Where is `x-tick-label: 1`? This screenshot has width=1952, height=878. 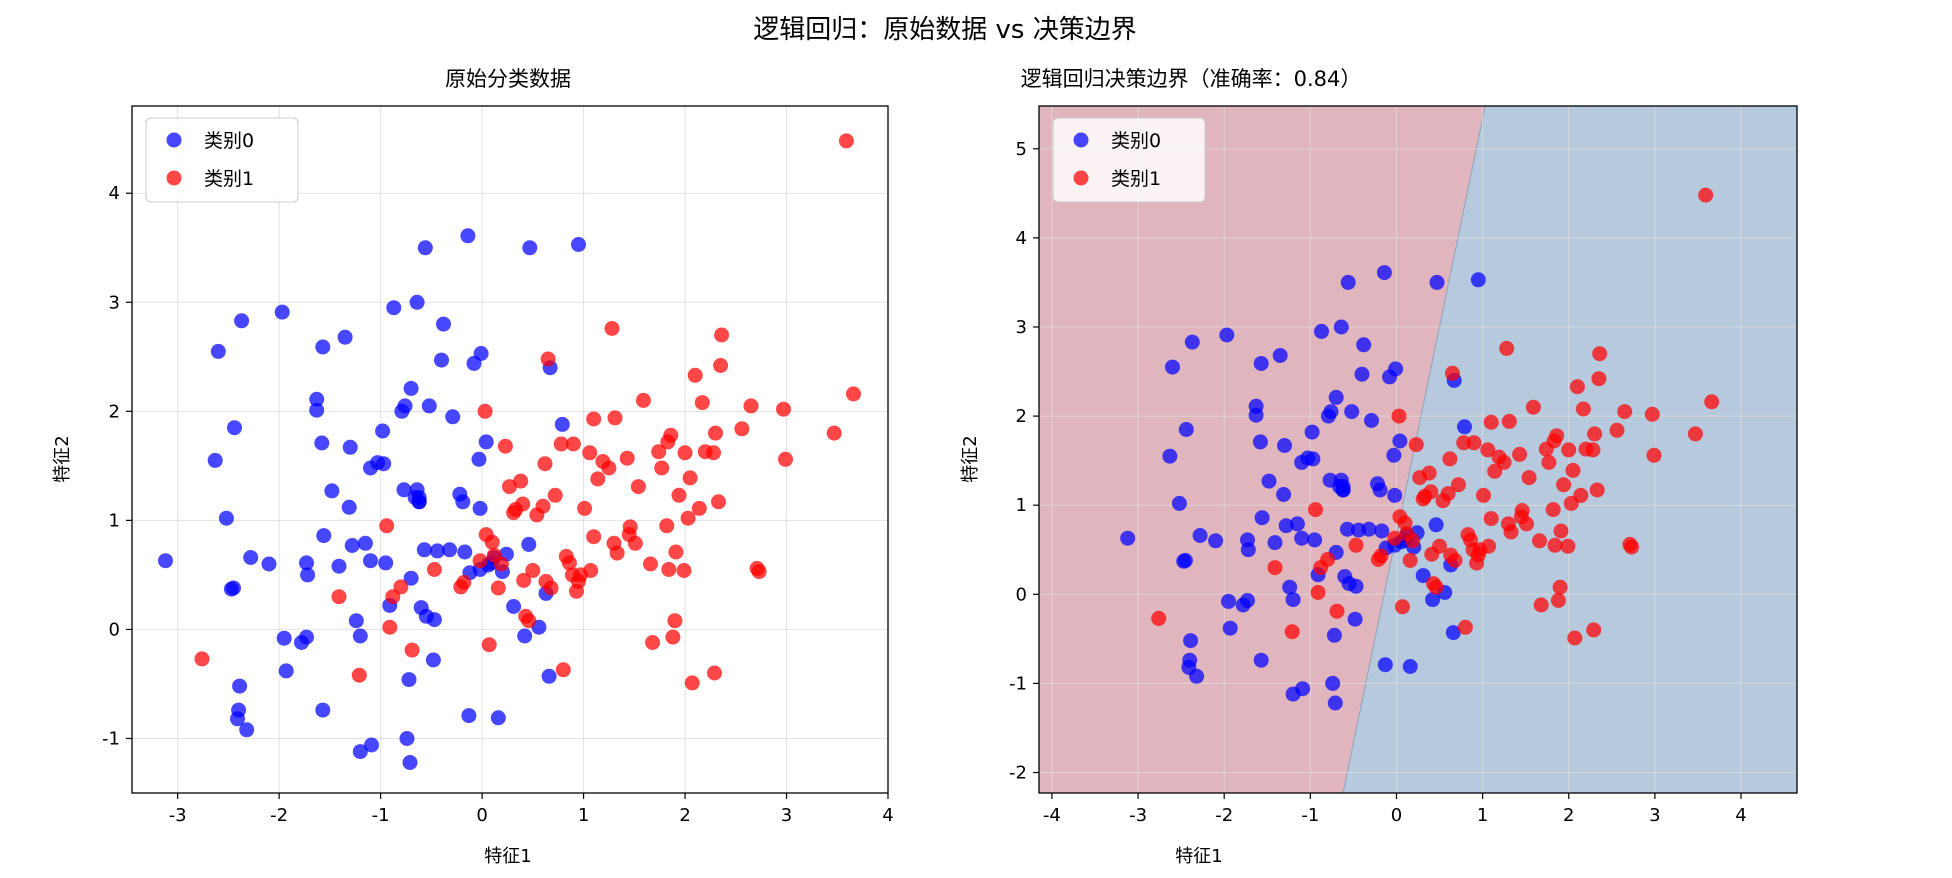 x-tick-label: 1 is located at coordinates (1482, 815).